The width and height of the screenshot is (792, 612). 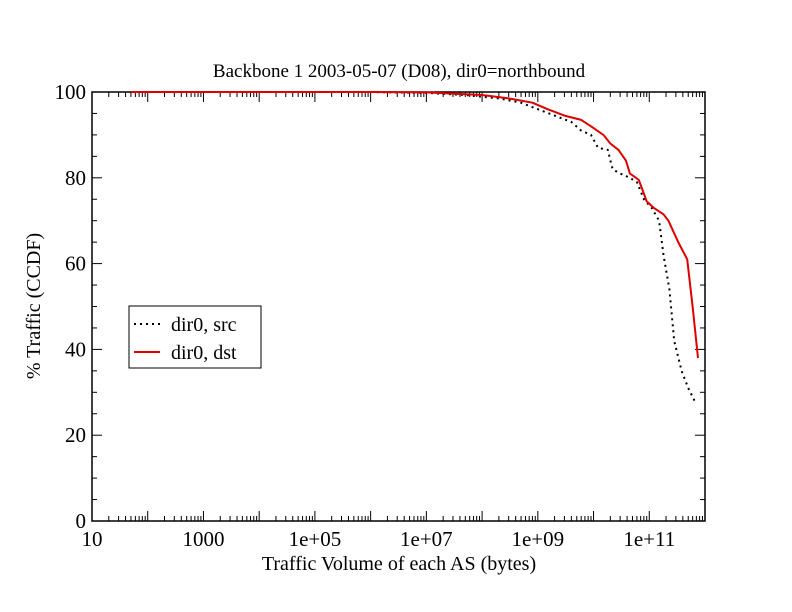 What do you see at coordinates (203, 539) in the screenshot?
I see `x-tick-label: 1000` at bounding box center [203, 539].